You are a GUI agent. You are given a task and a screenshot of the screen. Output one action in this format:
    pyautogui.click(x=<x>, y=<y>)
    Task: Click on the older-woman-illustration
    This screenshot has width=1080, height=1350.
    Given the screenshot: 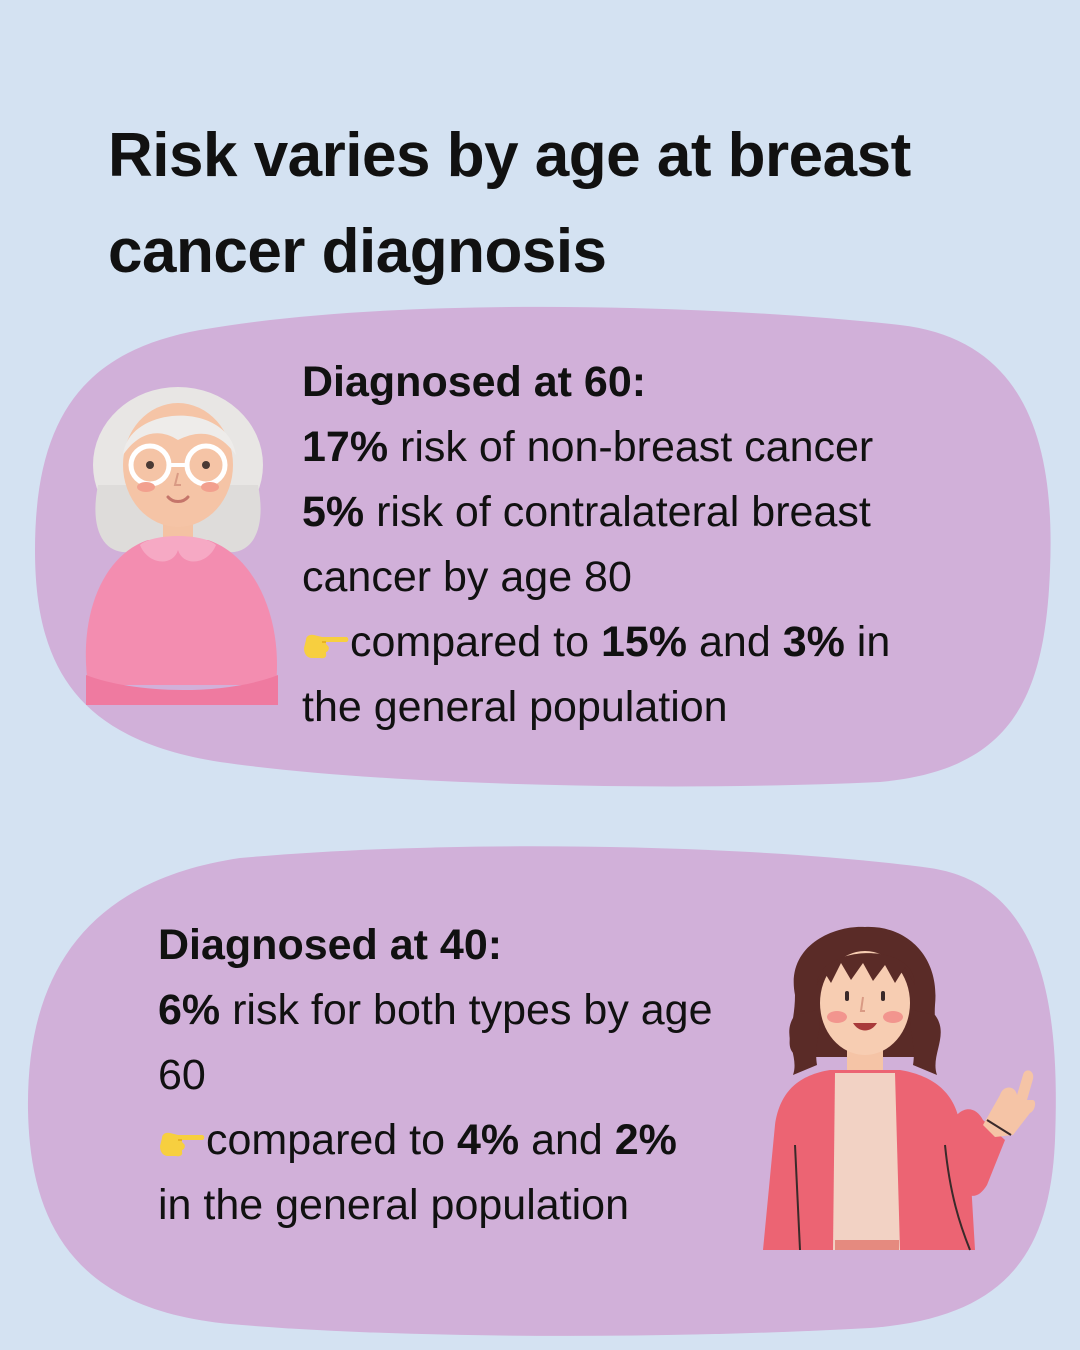 What is the action you would take?
    pyautogui.click(x=181, y=546)
    